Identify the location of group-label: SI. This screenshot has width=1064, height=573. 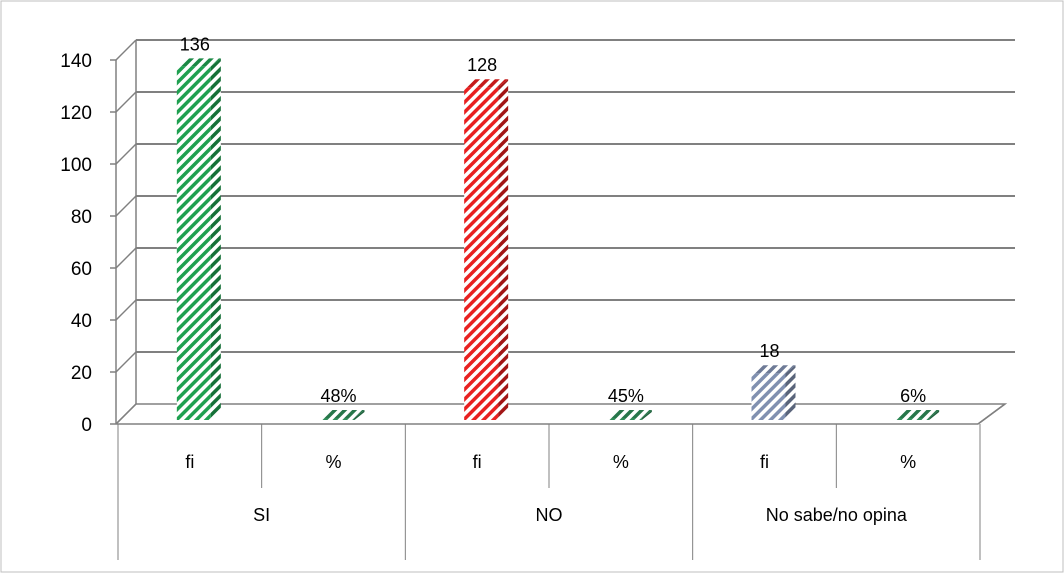
(261, 515).